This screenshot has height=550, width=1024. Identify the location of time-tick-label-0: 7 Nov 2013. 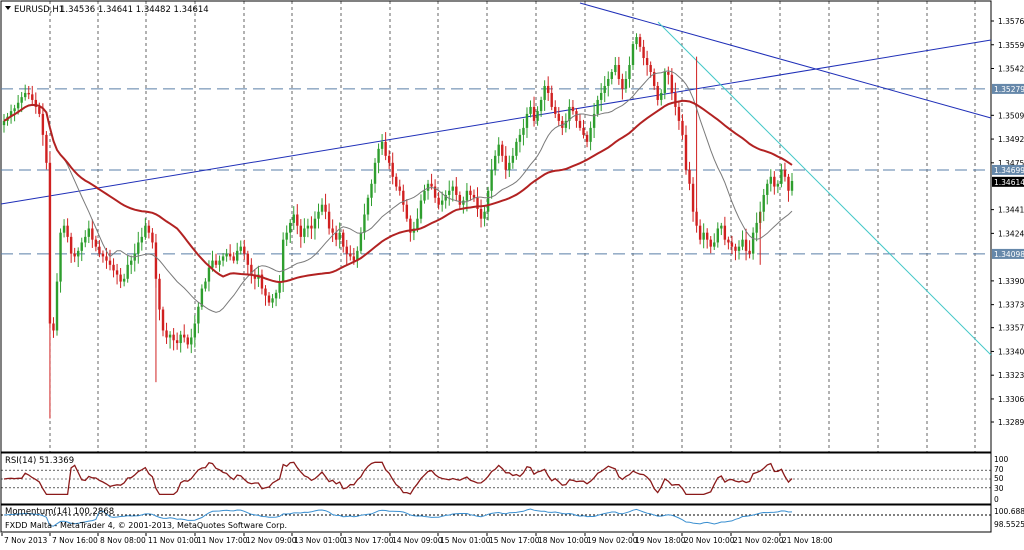
(25, 540).